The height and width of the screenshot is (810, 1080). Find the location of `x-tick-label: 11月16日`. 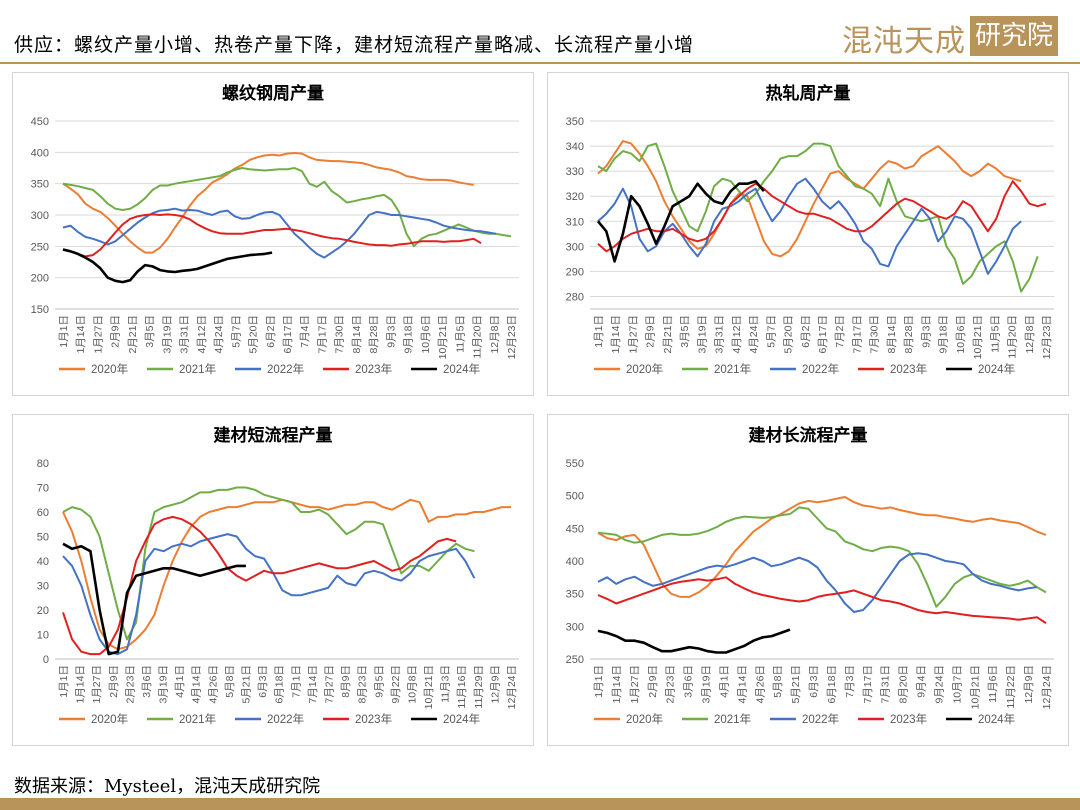

x-tick-label: 11月16日 is located at coordinates (462, 687).